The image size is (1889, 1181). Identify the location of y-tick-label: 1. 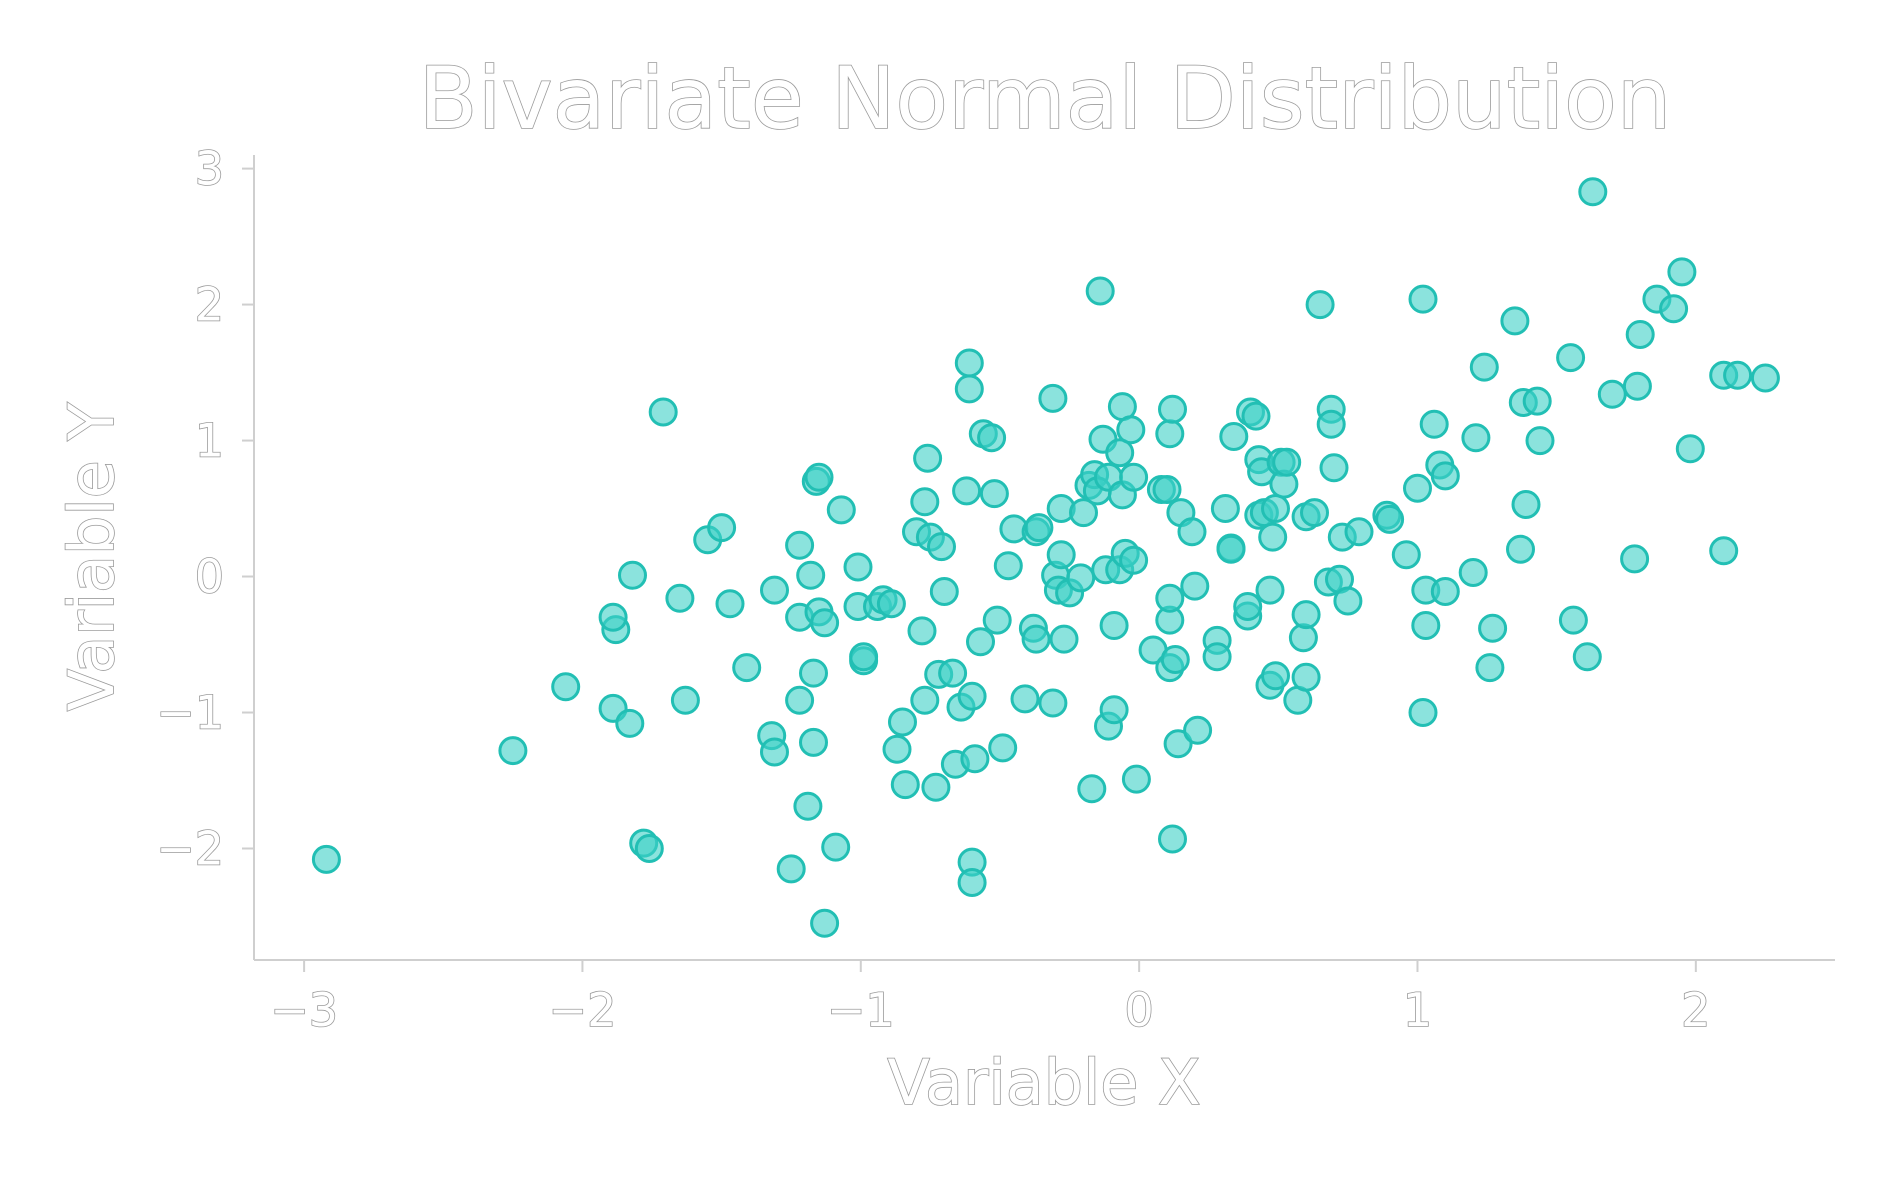
(209, 441).